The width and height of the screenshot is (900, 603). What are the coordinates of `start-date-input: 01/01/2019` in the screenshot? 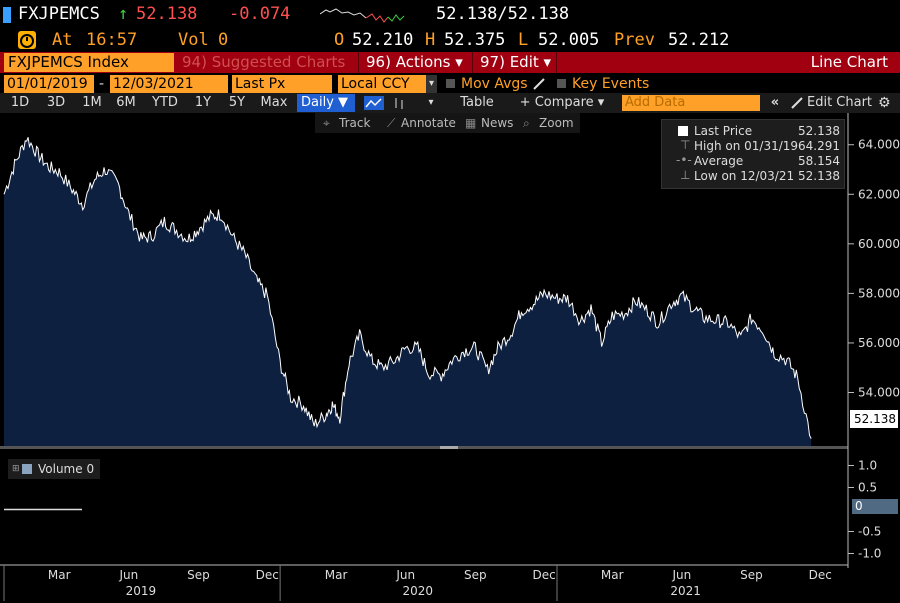 It's located at (49, 84).